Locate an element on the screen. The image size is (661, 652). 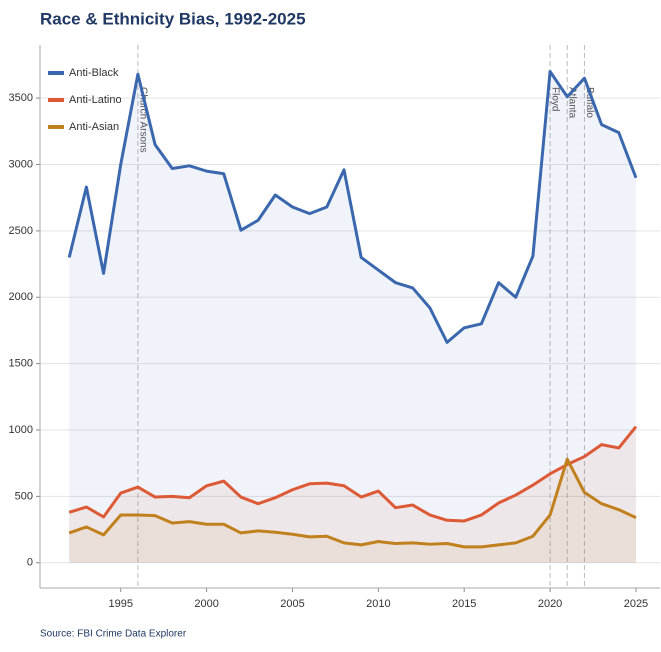
chart-title: Race & Ethnicity Bias, 1992-2025 is located at coordinates (173, 18).